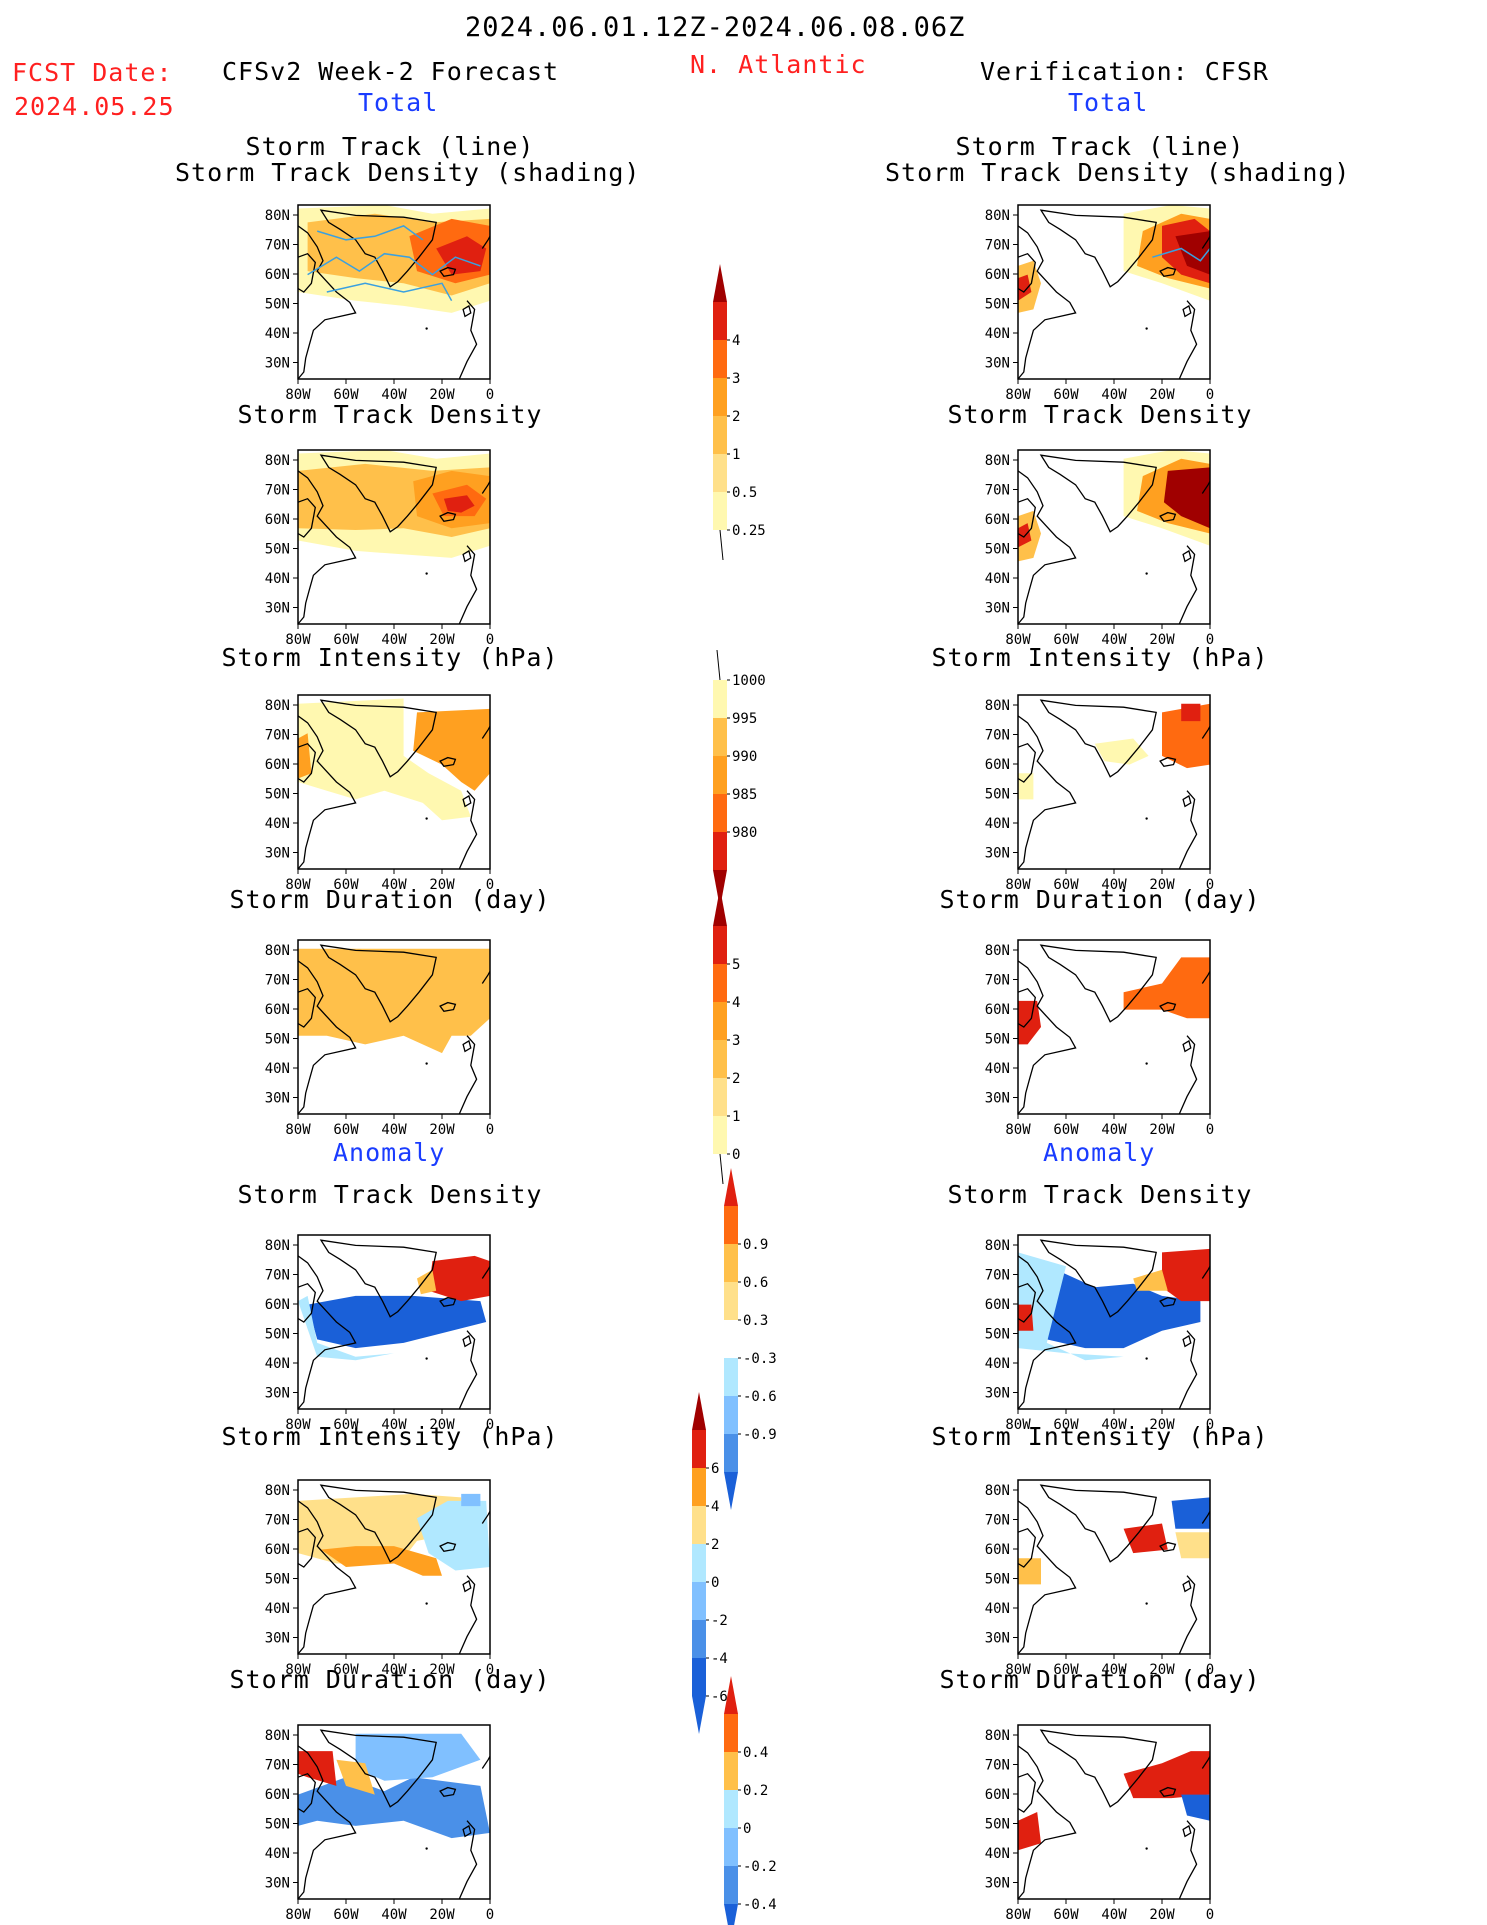  I want to click on map-panel-7-forecast: 80N 70N 60N 50N 40N 30N 80W 60W 40W 20W 0, so click(379, 1823).